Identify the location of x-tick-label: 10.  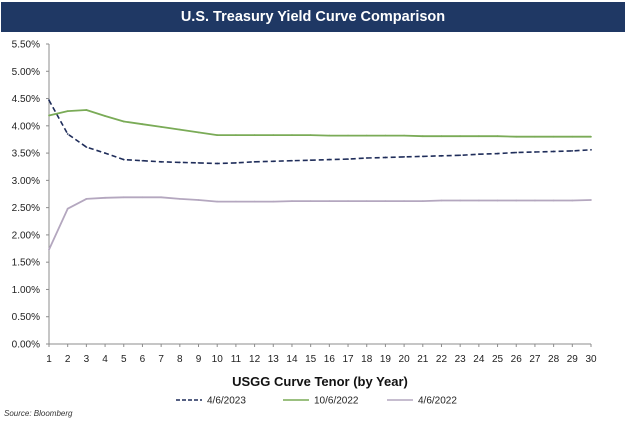
(218, 359).